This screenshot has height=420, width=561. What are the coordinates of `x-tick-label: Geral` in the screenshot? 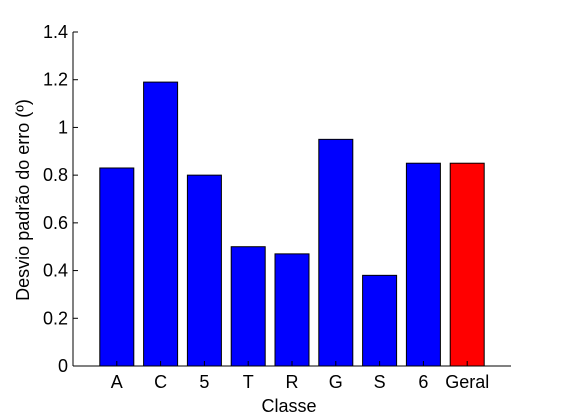 It's located at (467, 382).